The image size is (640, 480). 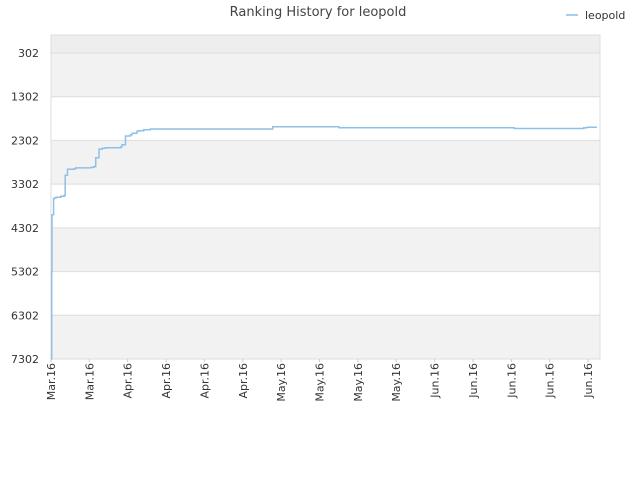 I want to click on chart-title: Ranking History for leopold, so click(x=318, y=12).